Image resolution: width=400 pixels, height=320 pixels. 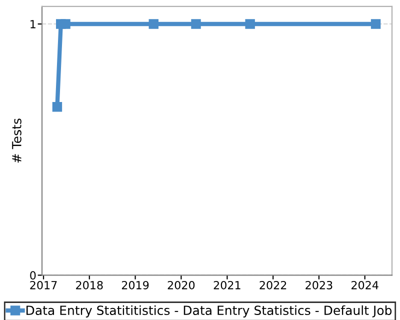 I want to click on x-tick-label: 2022, so click(x=273, y=285).